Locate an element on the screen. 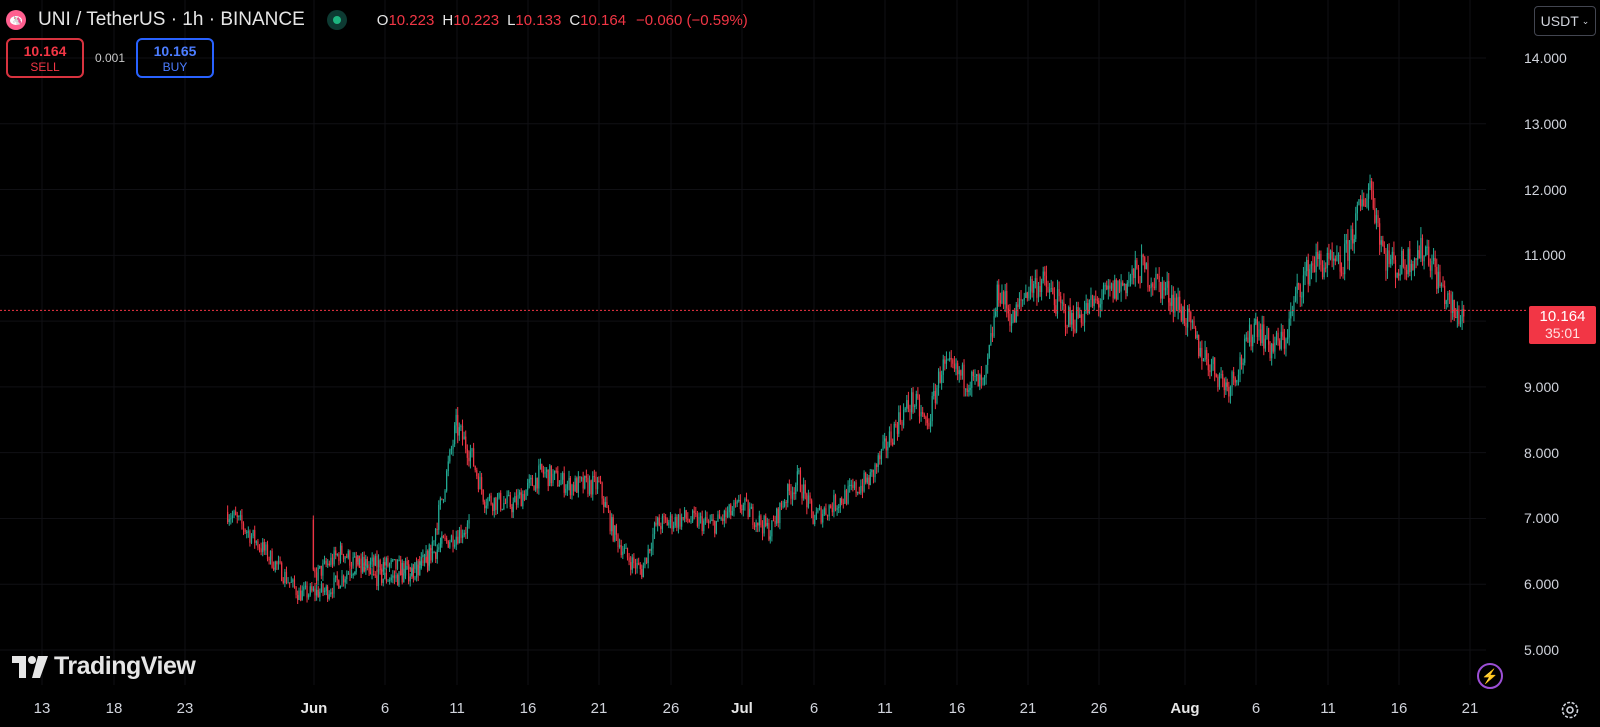 The image size is (1600, 727). time-axis-label: 6 is located at coordinates (814, 708).